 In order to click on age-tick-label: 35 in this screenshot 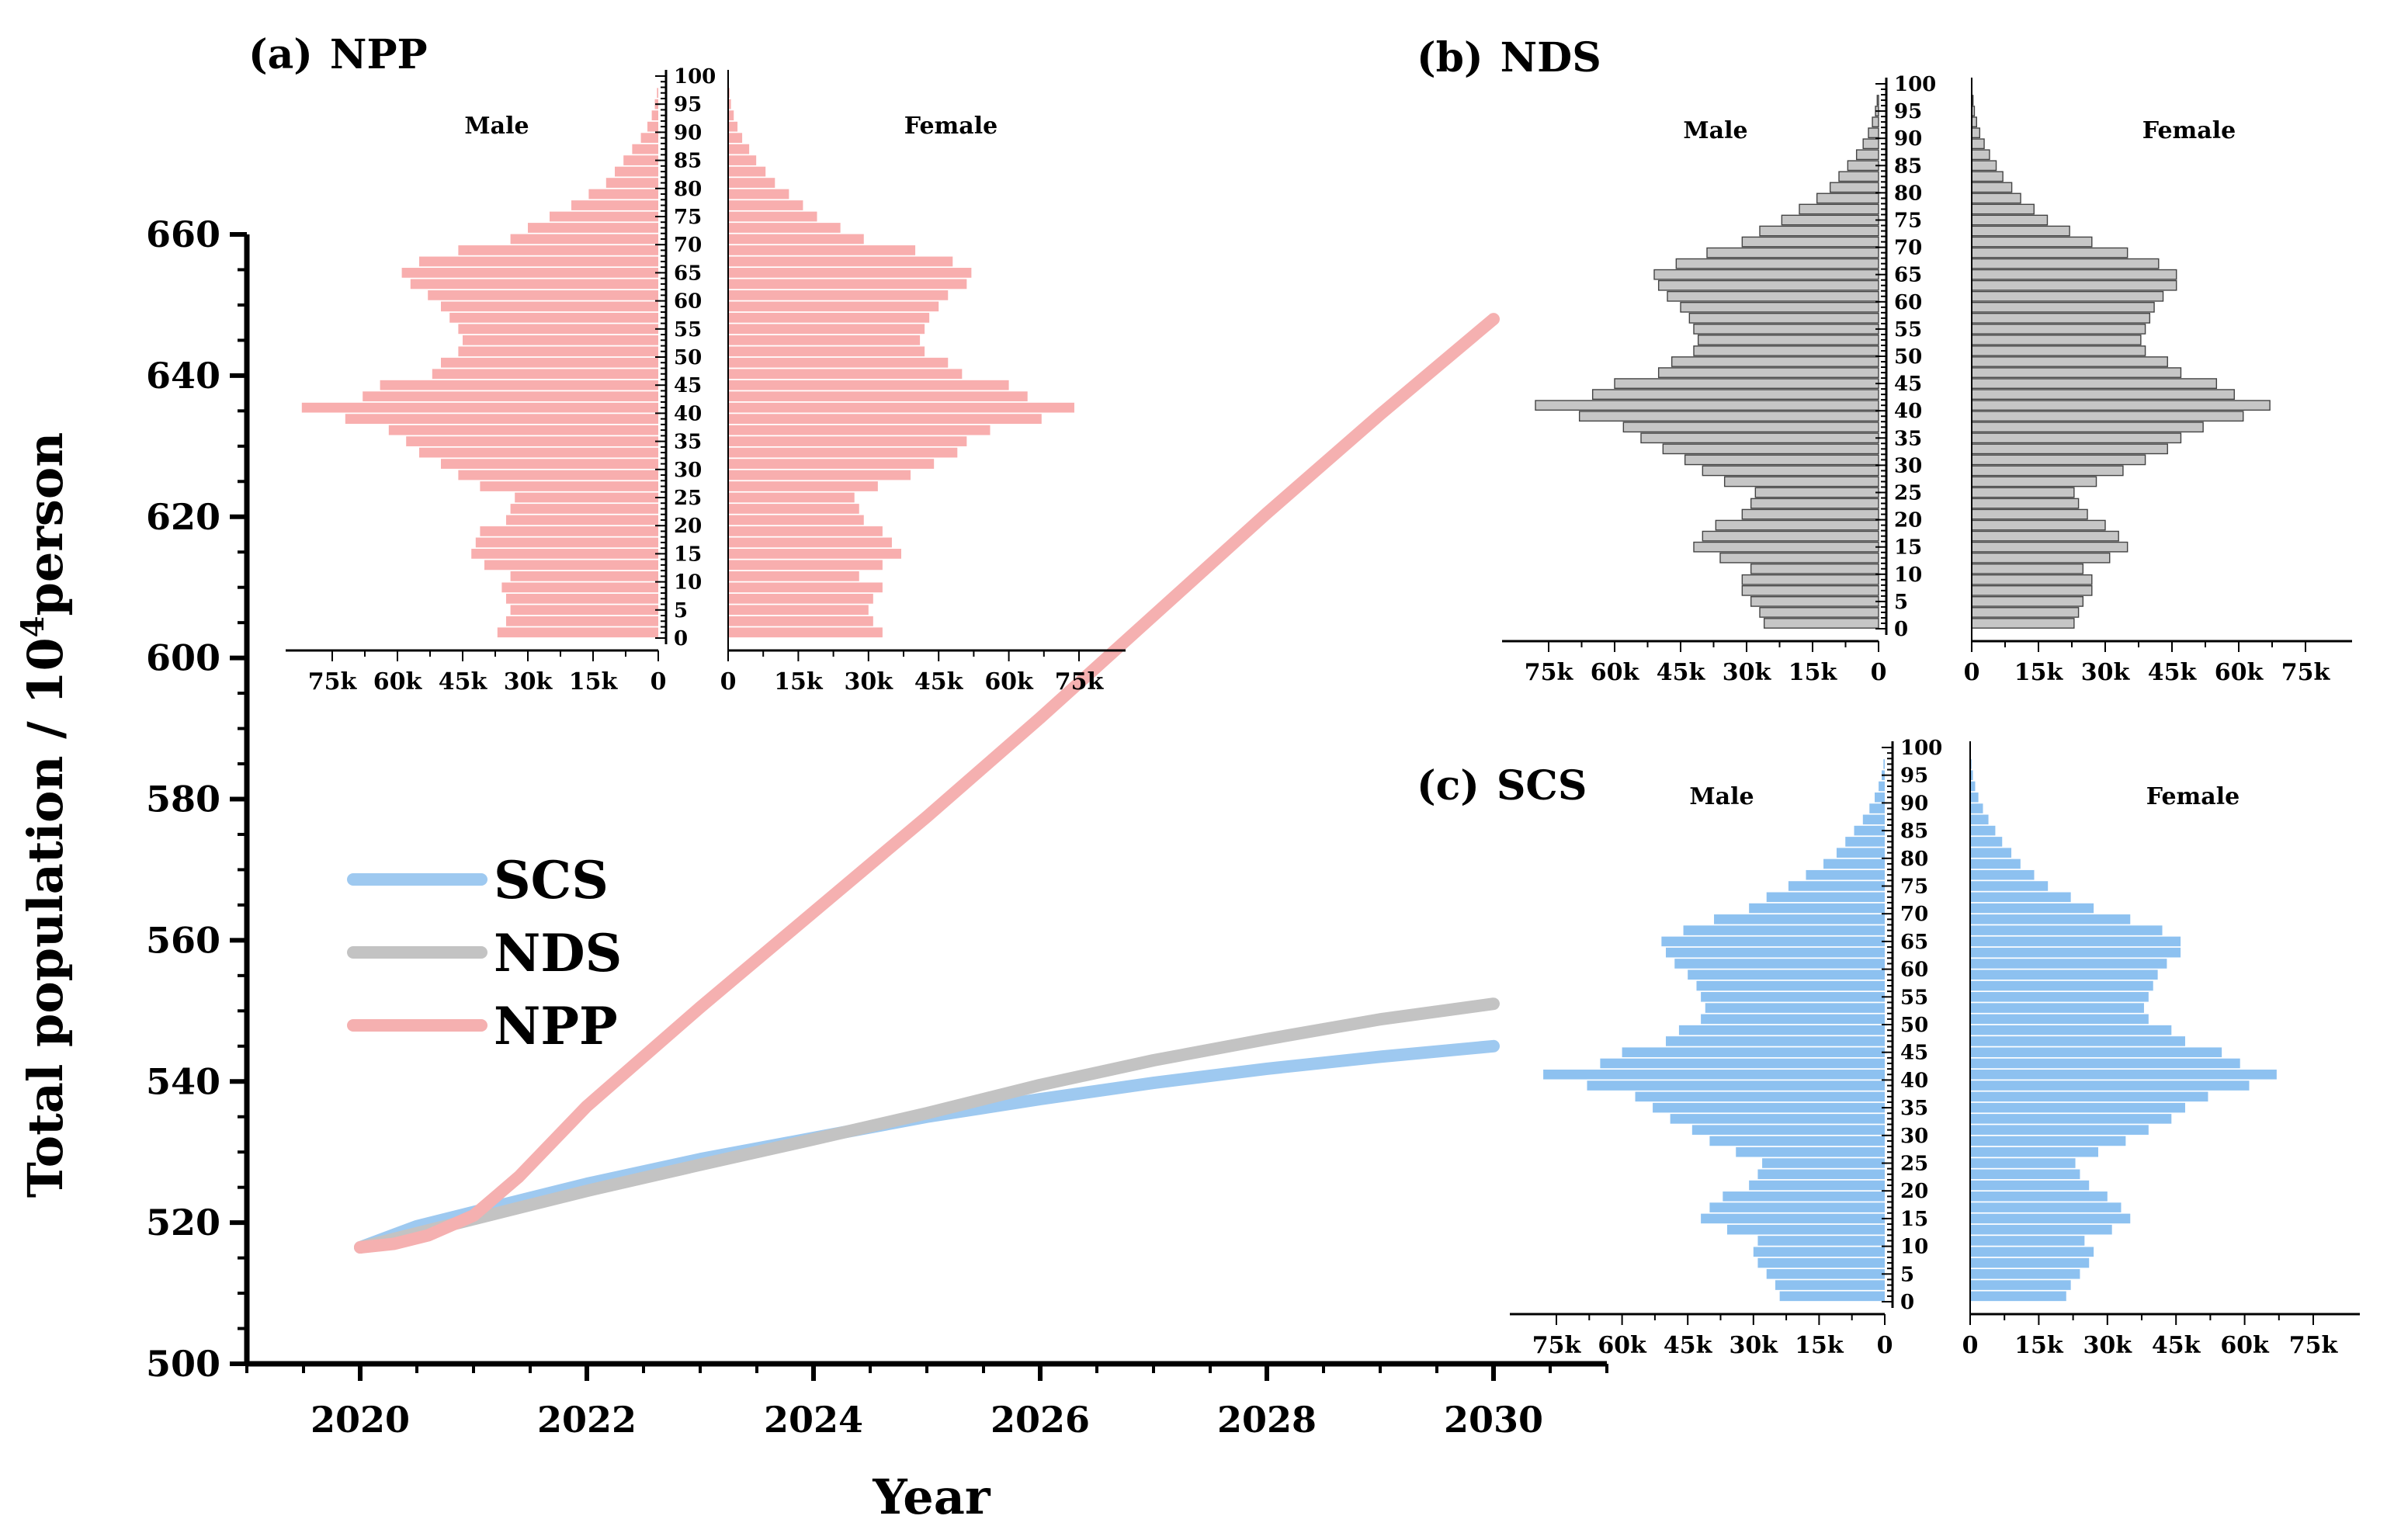, I will do `click(688, 442)`.